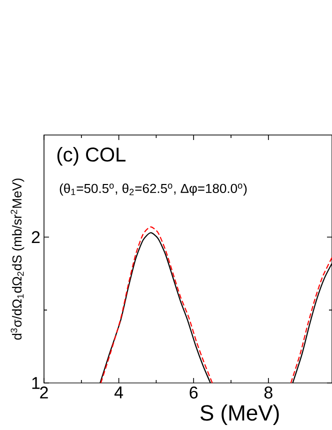 The height and width of the screenshot is (430, 332). Describe the element at coordinates (119, 392) in the screenshot. I see `x-tick-label: 4` at that location.